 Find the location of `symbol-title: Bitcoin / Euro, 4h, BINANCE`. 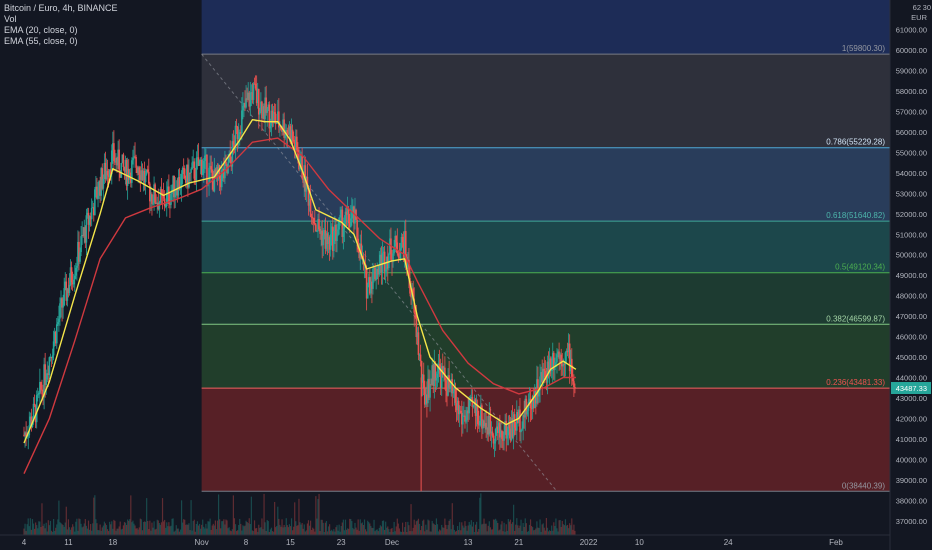

symbol-title: Bitcoin / Euro, 4h, BINANCE is located at coordinates (61, 8).